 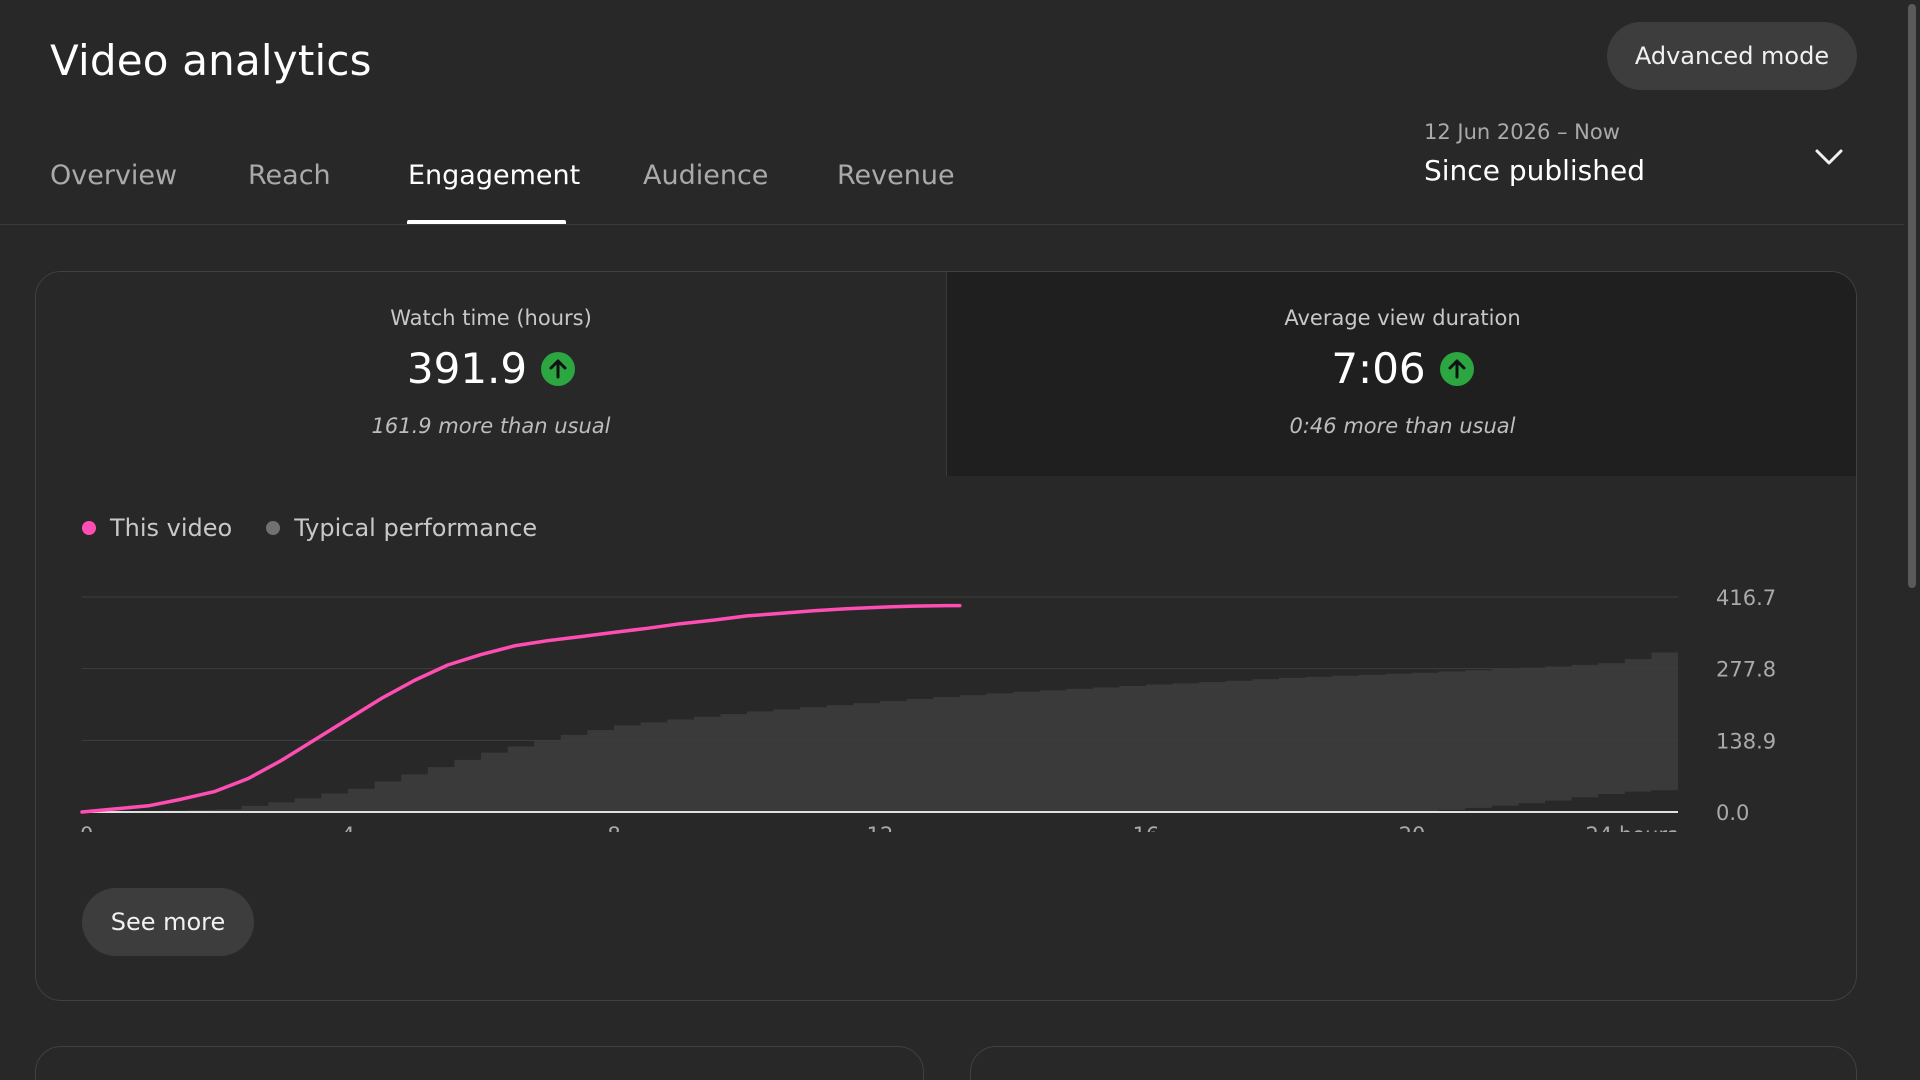 I want to click on page-title: Video analytics, so click(x=211, y=60).